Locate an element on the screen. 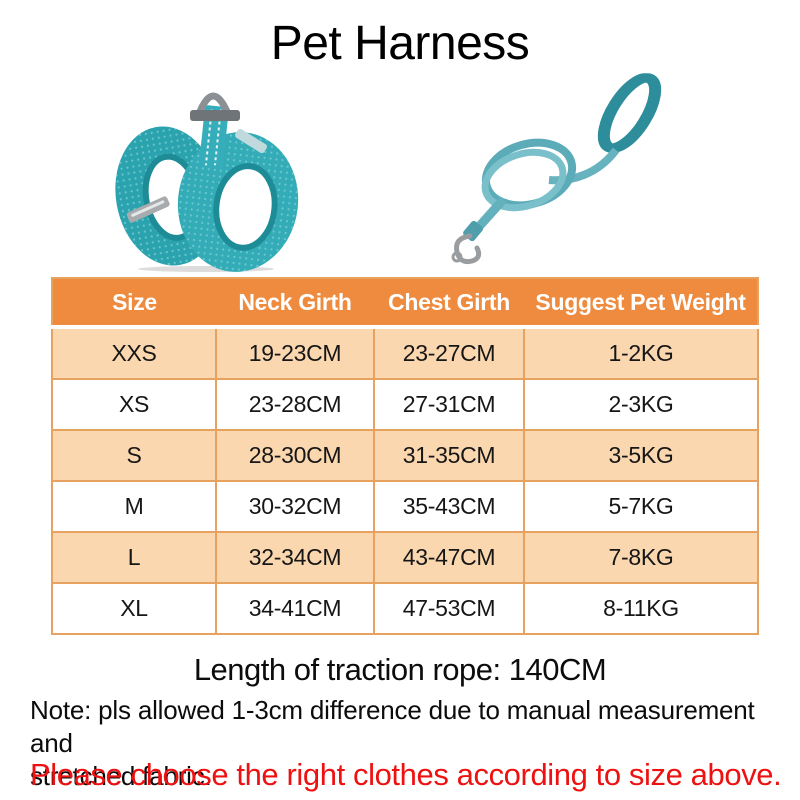 This screenshot has height=800, width=800. table-row-s: S 28-30CM 31-35CM 3-5KG is located at coordinates (405, 455).